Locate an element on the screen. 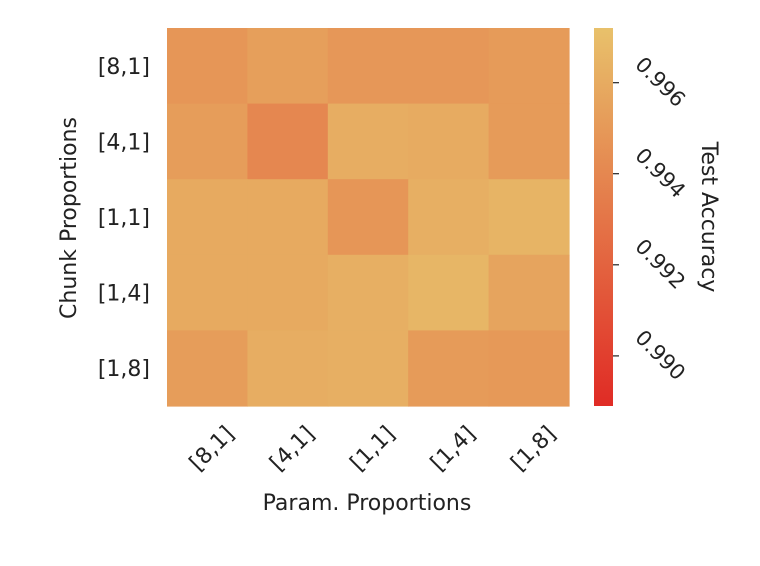 The image size is (760, 566). colorbar-tick-label: 0.996 is located at coordinates (659, 81).